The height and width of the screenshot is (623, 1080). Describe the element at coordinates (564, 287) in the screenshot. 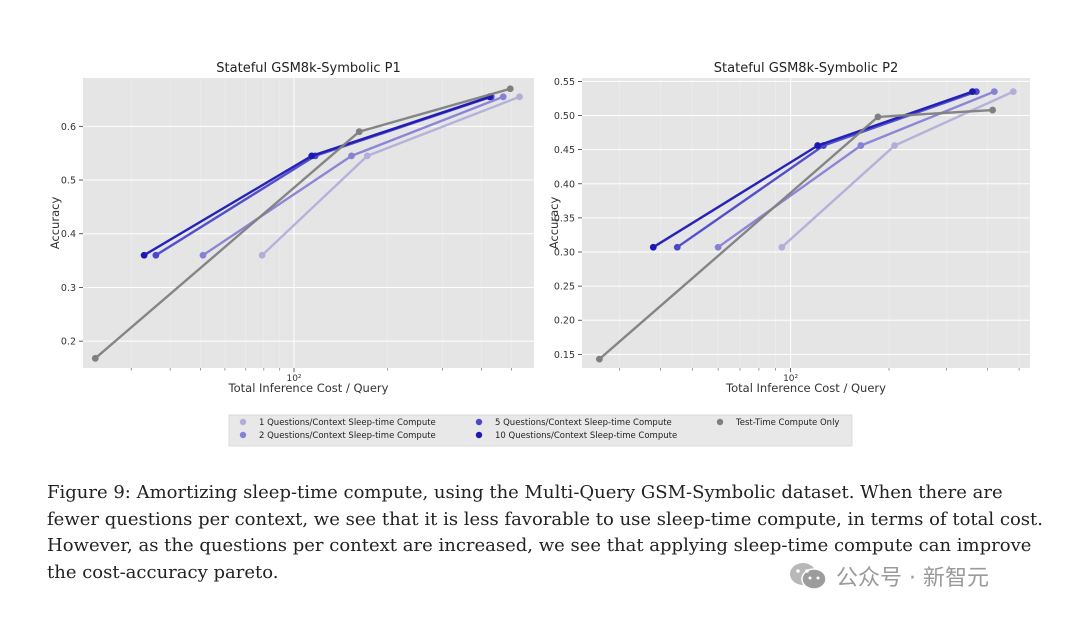

I see `y-tick-label: 0.25` at that location.